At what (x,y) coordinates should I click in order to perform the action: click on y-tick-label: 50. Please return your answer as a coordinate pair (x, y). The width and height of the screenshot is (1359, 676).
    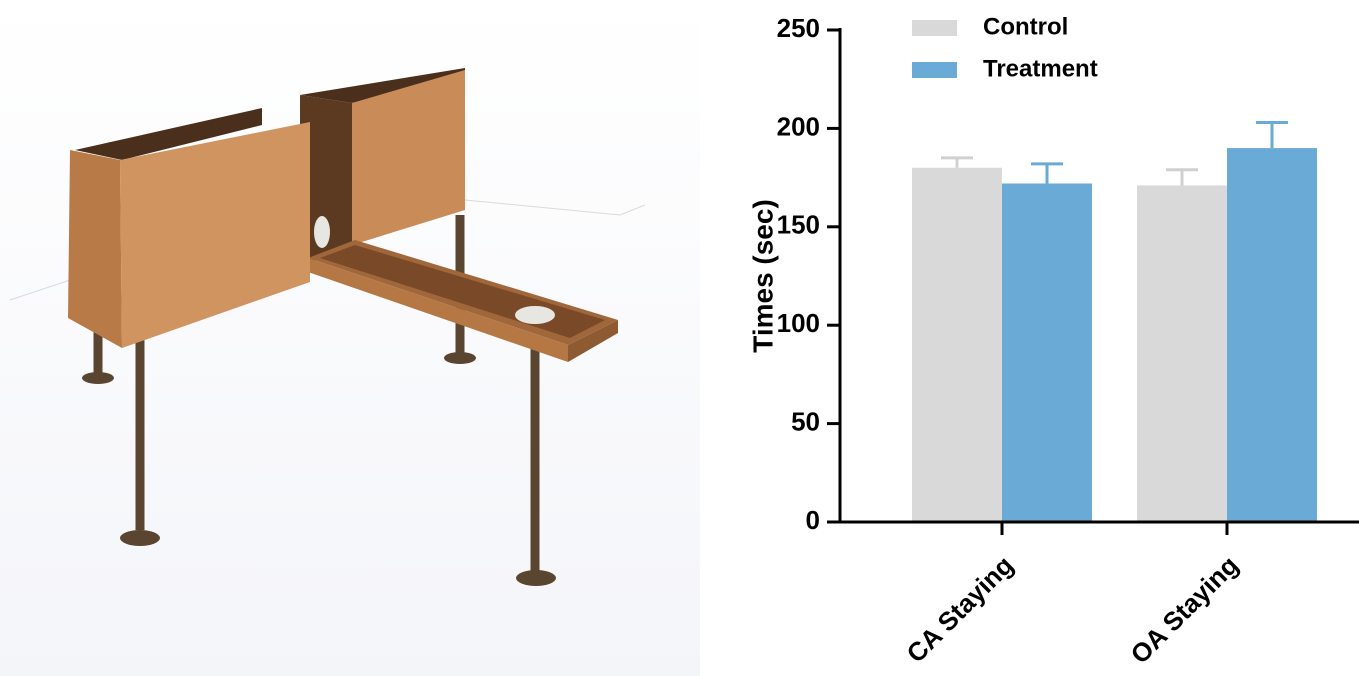
    Looking at the image, I should click on (805, 421).